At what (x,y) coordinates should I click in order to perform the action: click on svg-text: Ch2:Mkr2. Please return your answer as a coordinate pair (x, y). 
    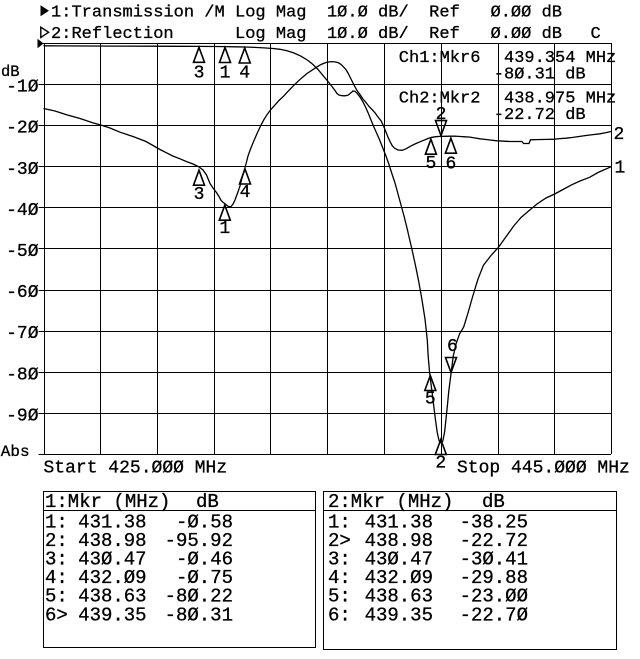
    Looking at the image, I should click on (440, 98).